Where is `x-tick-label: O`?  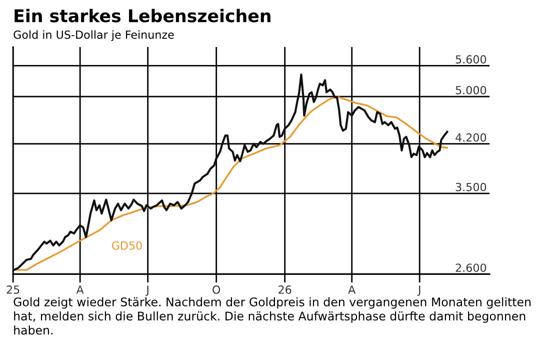
x-tick-label: O is located at coordinates (216, 289).